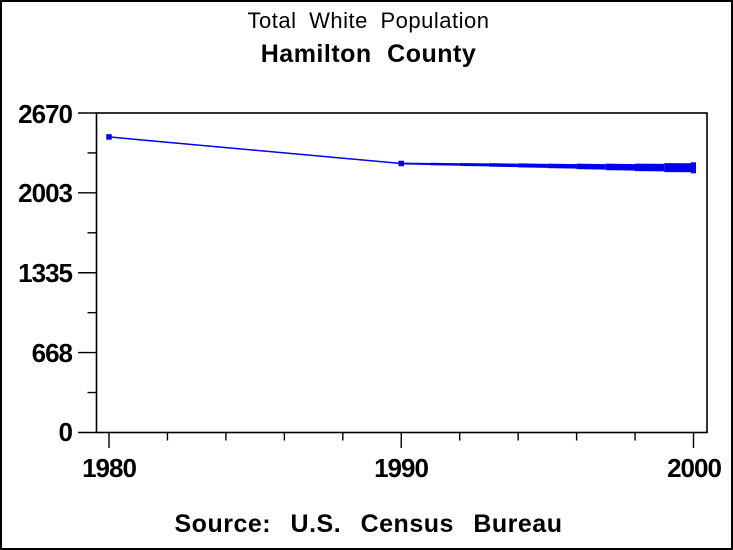 The width and height of the screenshot is (733, 550). What do you see at coordinates (52, 353) in the screenshot?
I see `y-tick-label-668: 668` at bounding box center [52, 353].